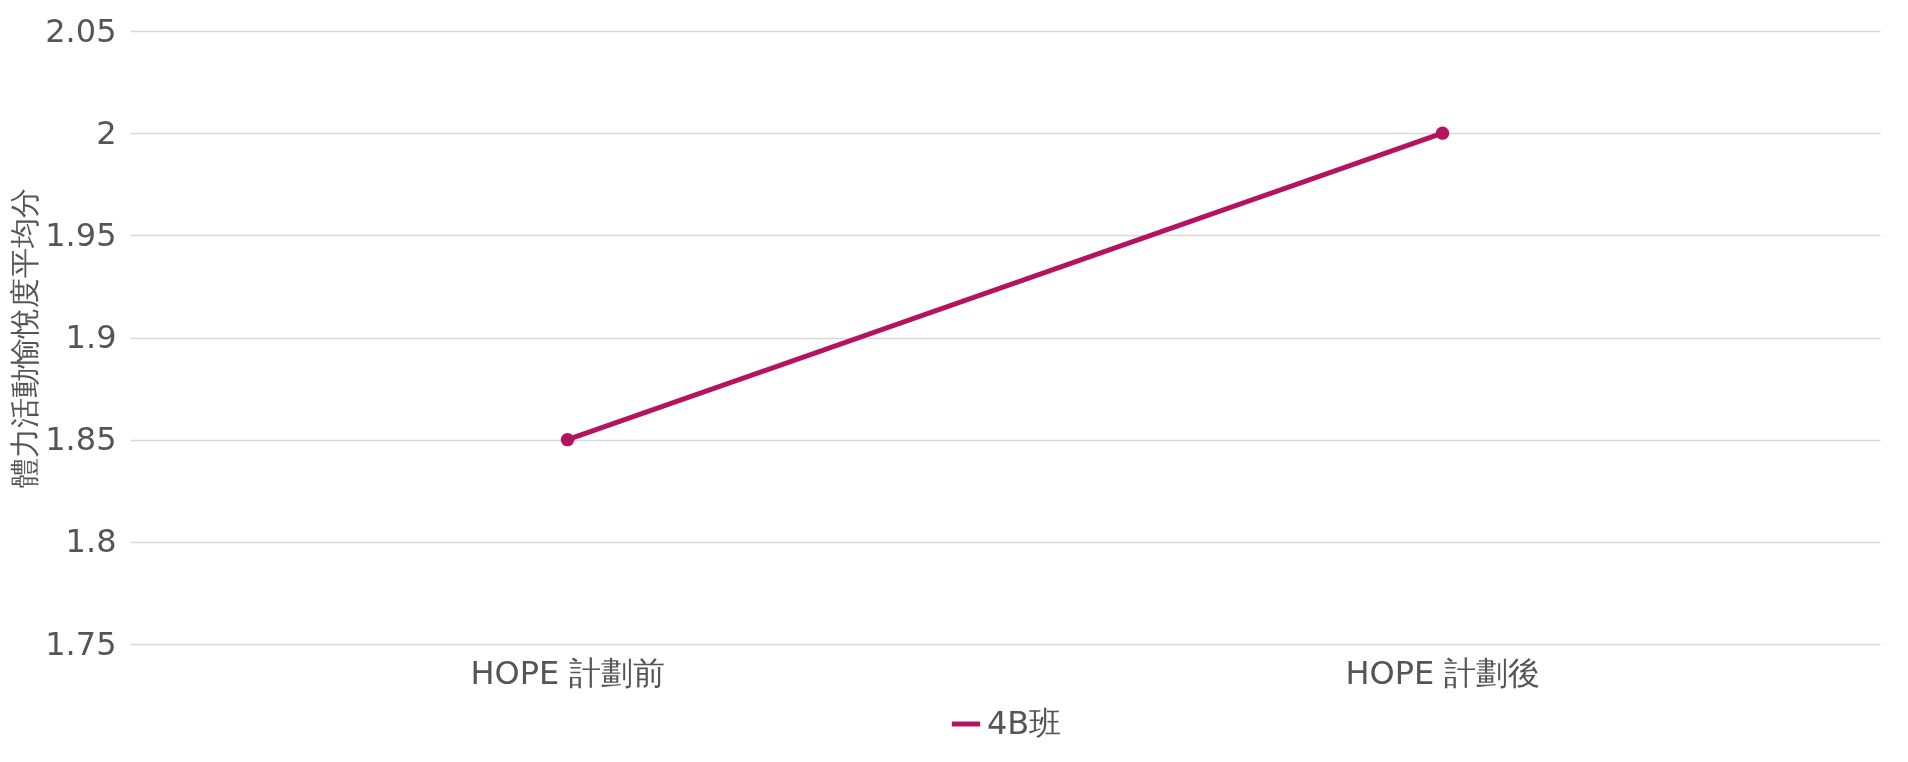 Image resolution: width=1908 pixels, height=762 pixels. Describe the element at coordinates (81, 643) in the screenshot. I see `y-tick-label: 1.75` at that location.